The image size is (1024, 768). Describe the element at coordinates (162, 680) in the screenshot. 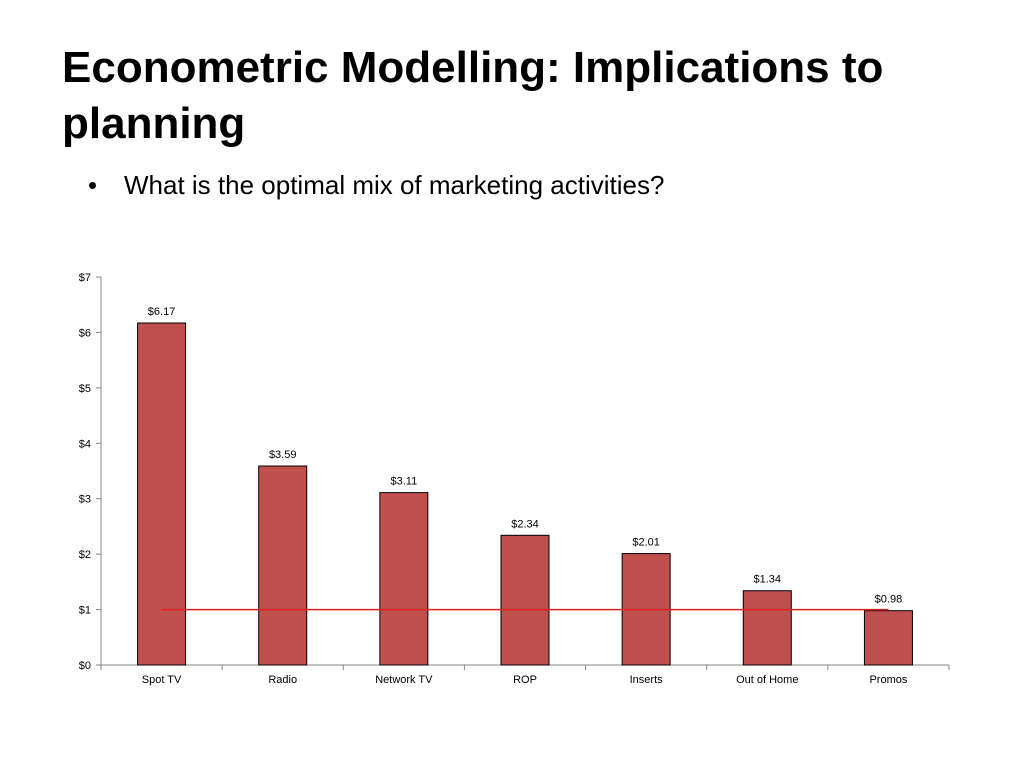

I see `x-tick-label: Spot TV` at that location.